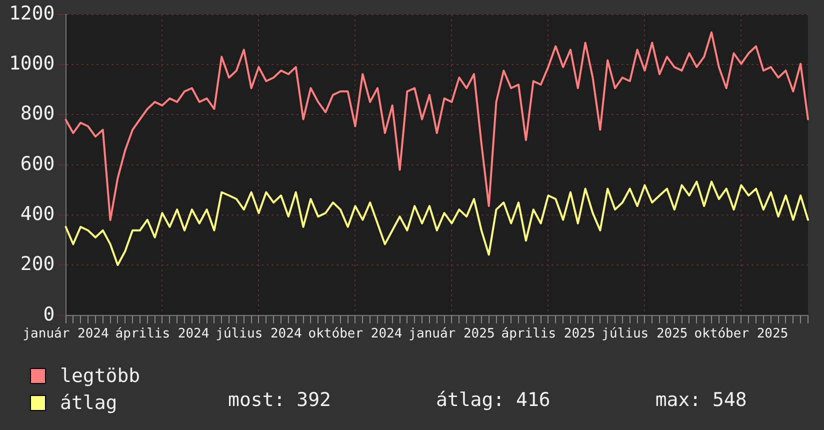 Image resolution: width=824 pixels, height=430 pixels. I want to click on y-tick-label: 400, so click(37, 214).